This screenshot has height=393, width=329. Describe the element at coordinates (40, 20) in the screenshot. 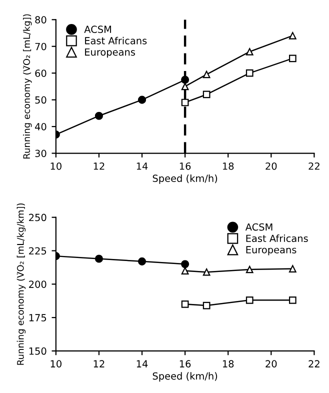

I see `y-tick-label: 80` at that location.